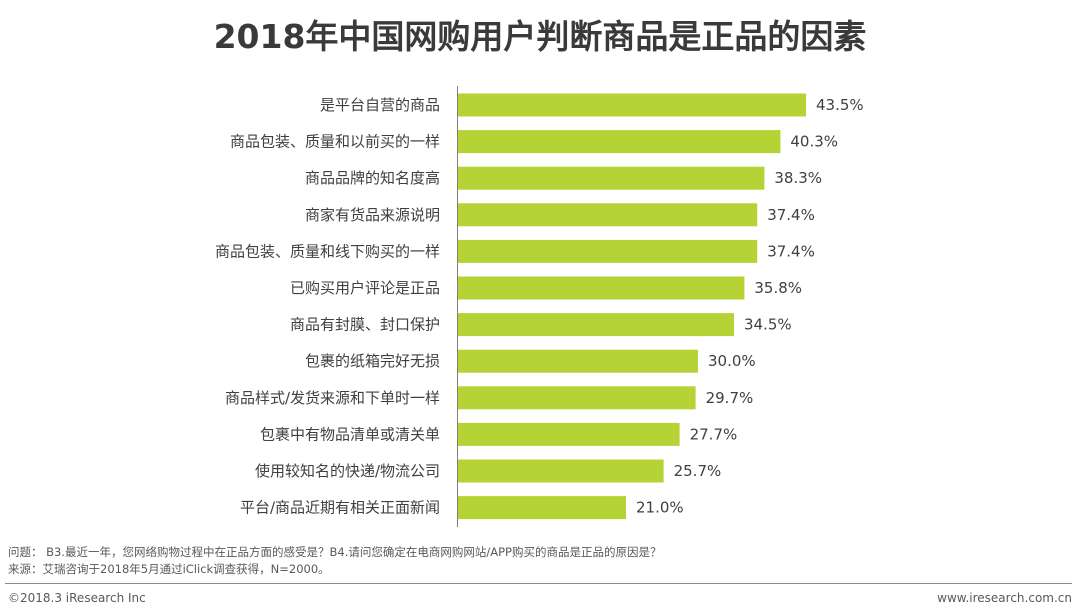 The width and height of the screenshot is (1080, 613). Describe the element at coordinates (77, 598) in the screenshot. I see `copyright: ©2018.3 iResearch Inc` at that location.